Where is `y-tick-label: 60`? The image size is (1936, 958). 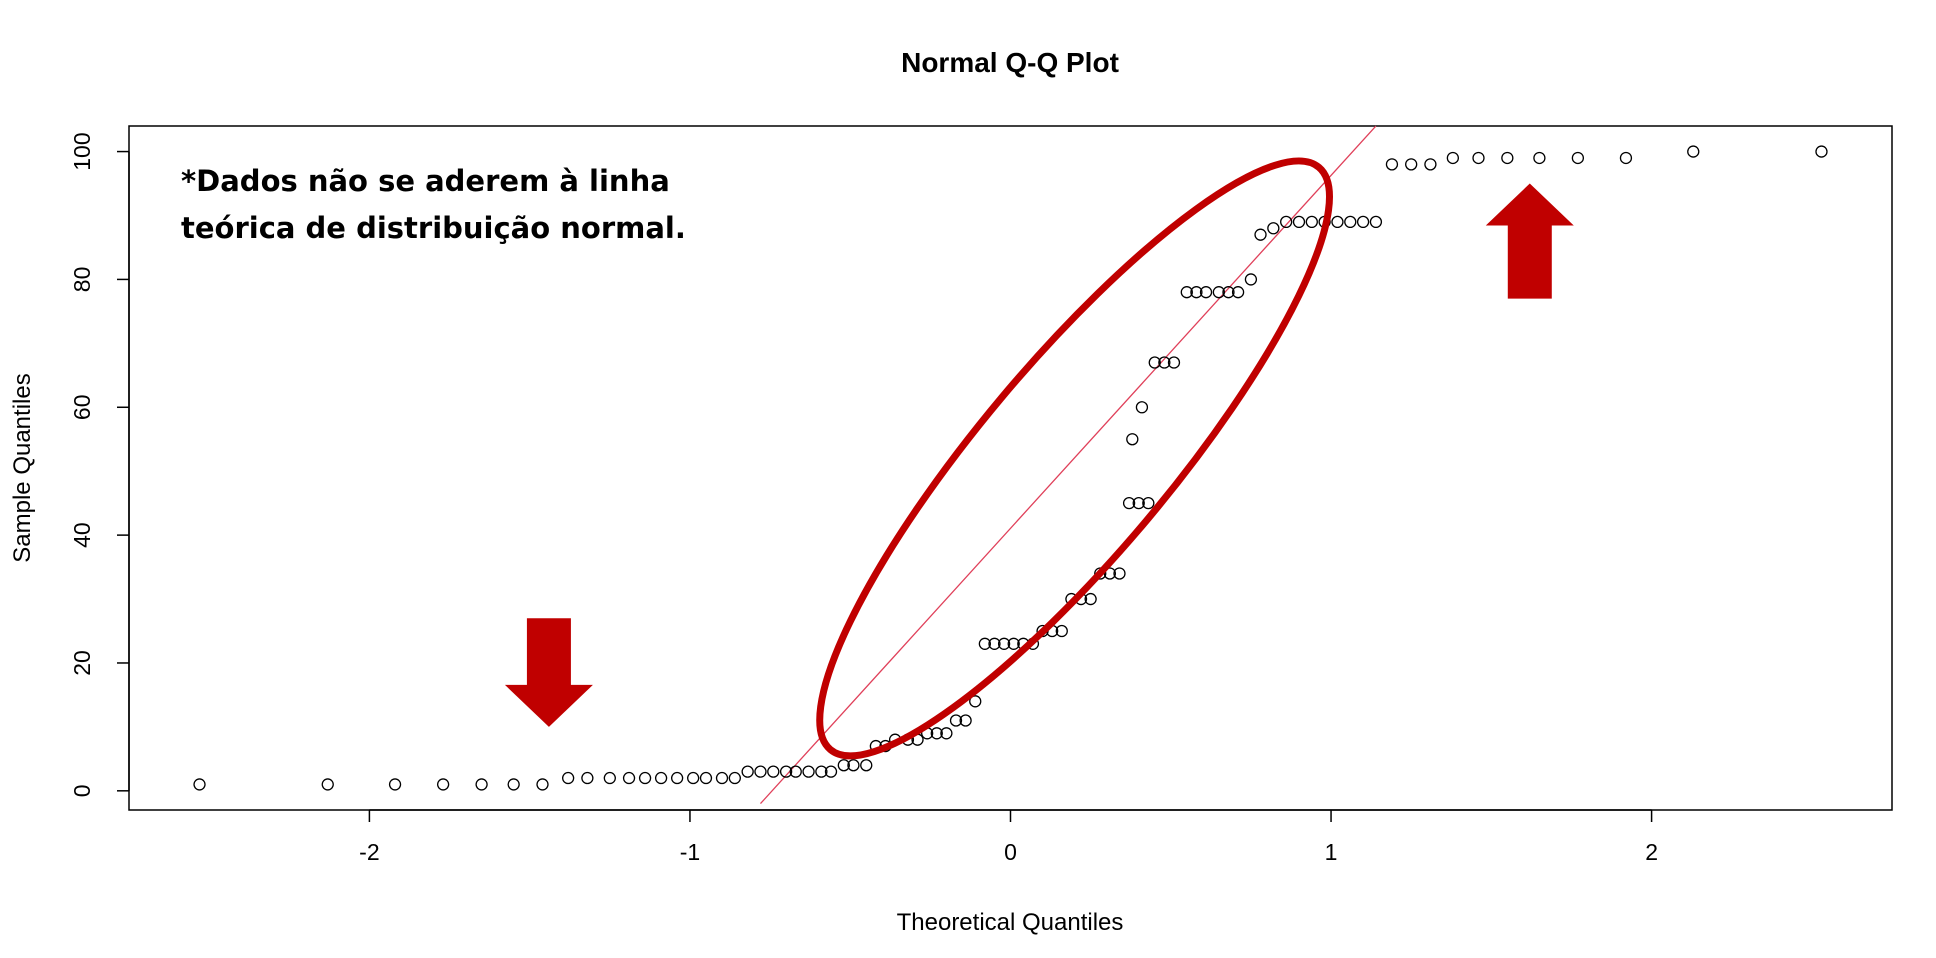 y-tick-label: 60 is located at coordinates (82, 407).